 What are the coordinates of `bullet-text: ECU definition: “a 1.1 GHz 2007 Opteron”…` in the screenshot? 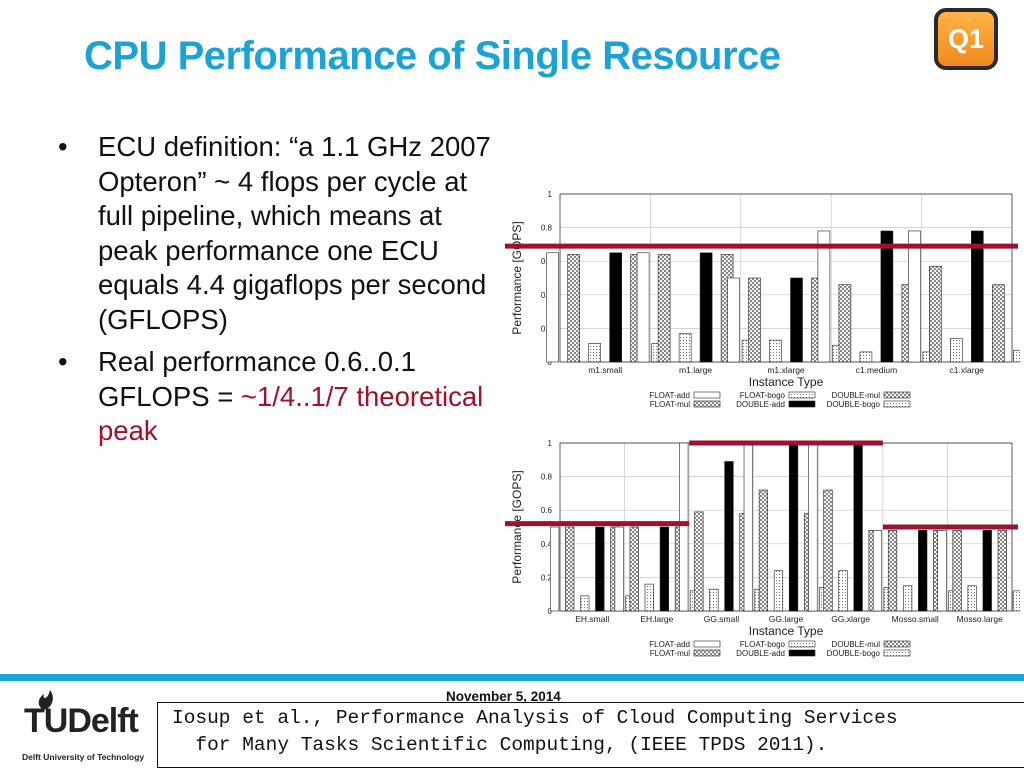 It's located at (294, 233).